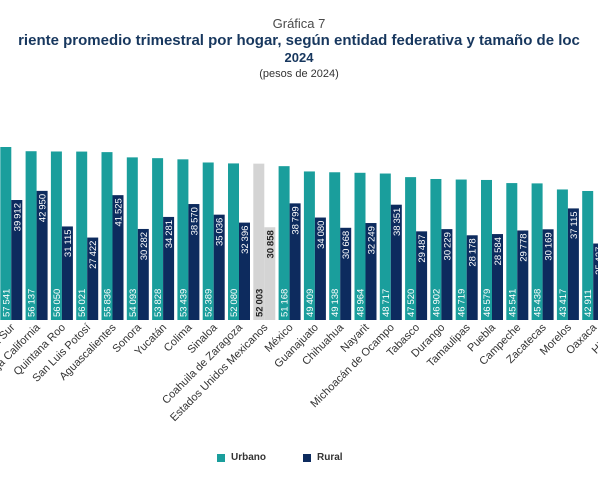 The width and height of the screenshot is (598, 487). Describe the element at coordinates (234, 303) in the screenshot. I see `value-label-urbano-10: 52 080` at that location.